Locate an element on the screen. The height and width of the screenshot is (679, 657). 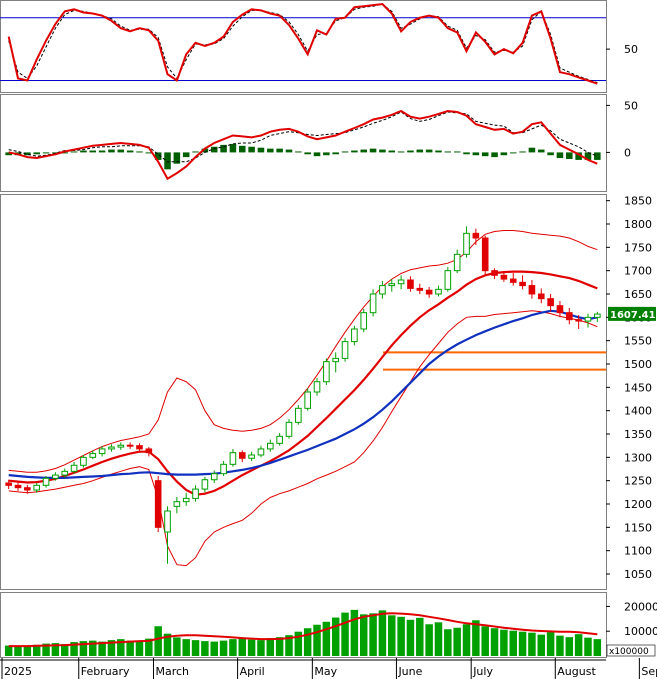
price-tick-label: 1650 is located at coordinates (638, 294).